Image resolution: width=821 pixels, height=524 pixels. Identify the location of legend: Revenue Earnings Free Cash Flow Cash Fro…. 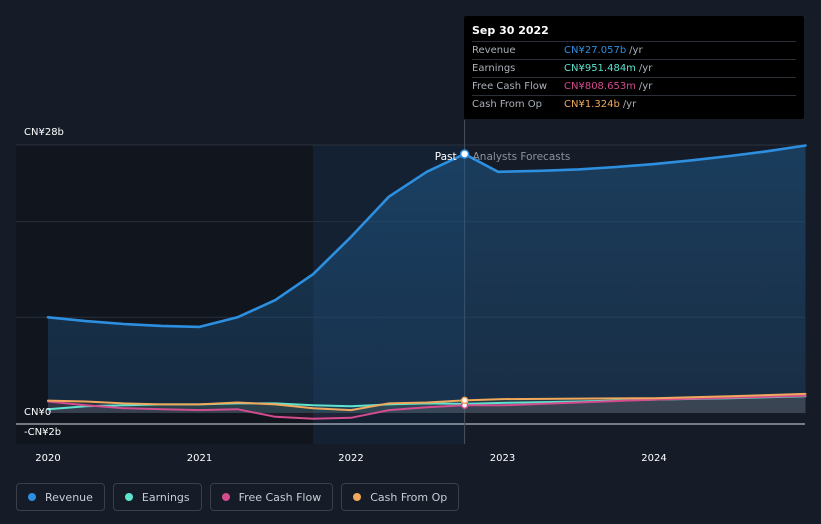
(238, 497).